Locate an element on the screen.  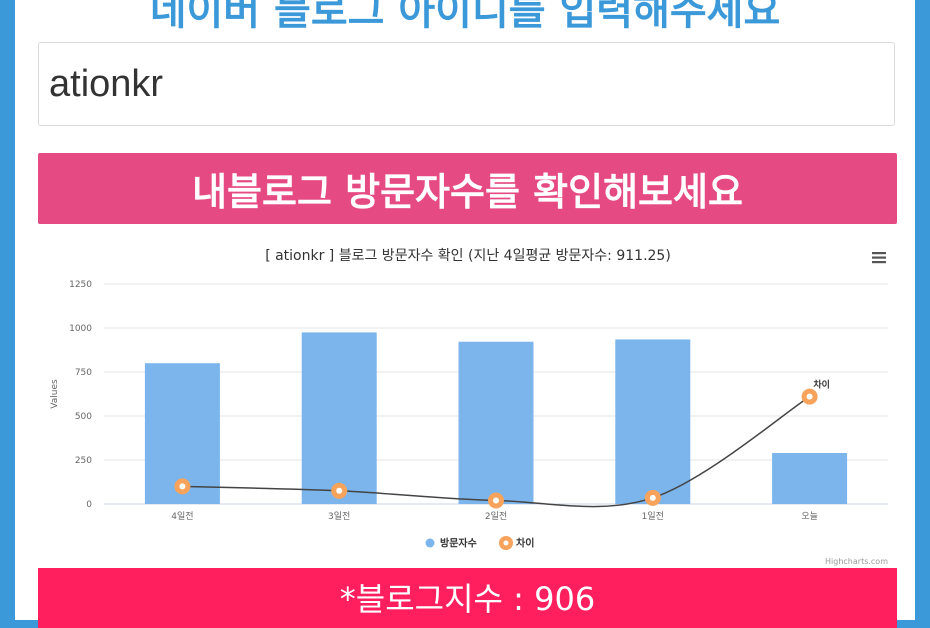
y-tick-label: 250 is located at coordinates (83, 461).